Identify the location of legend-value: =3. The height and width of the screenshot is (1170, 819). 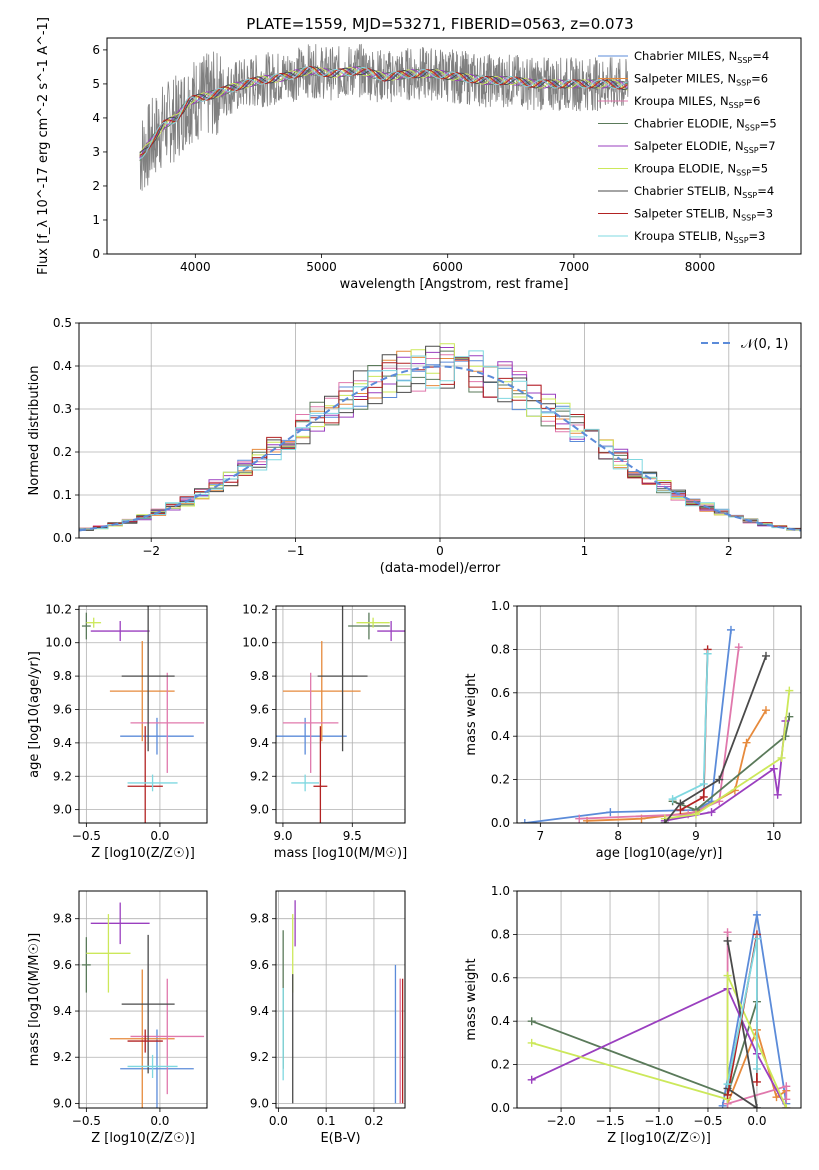
(757, 236).